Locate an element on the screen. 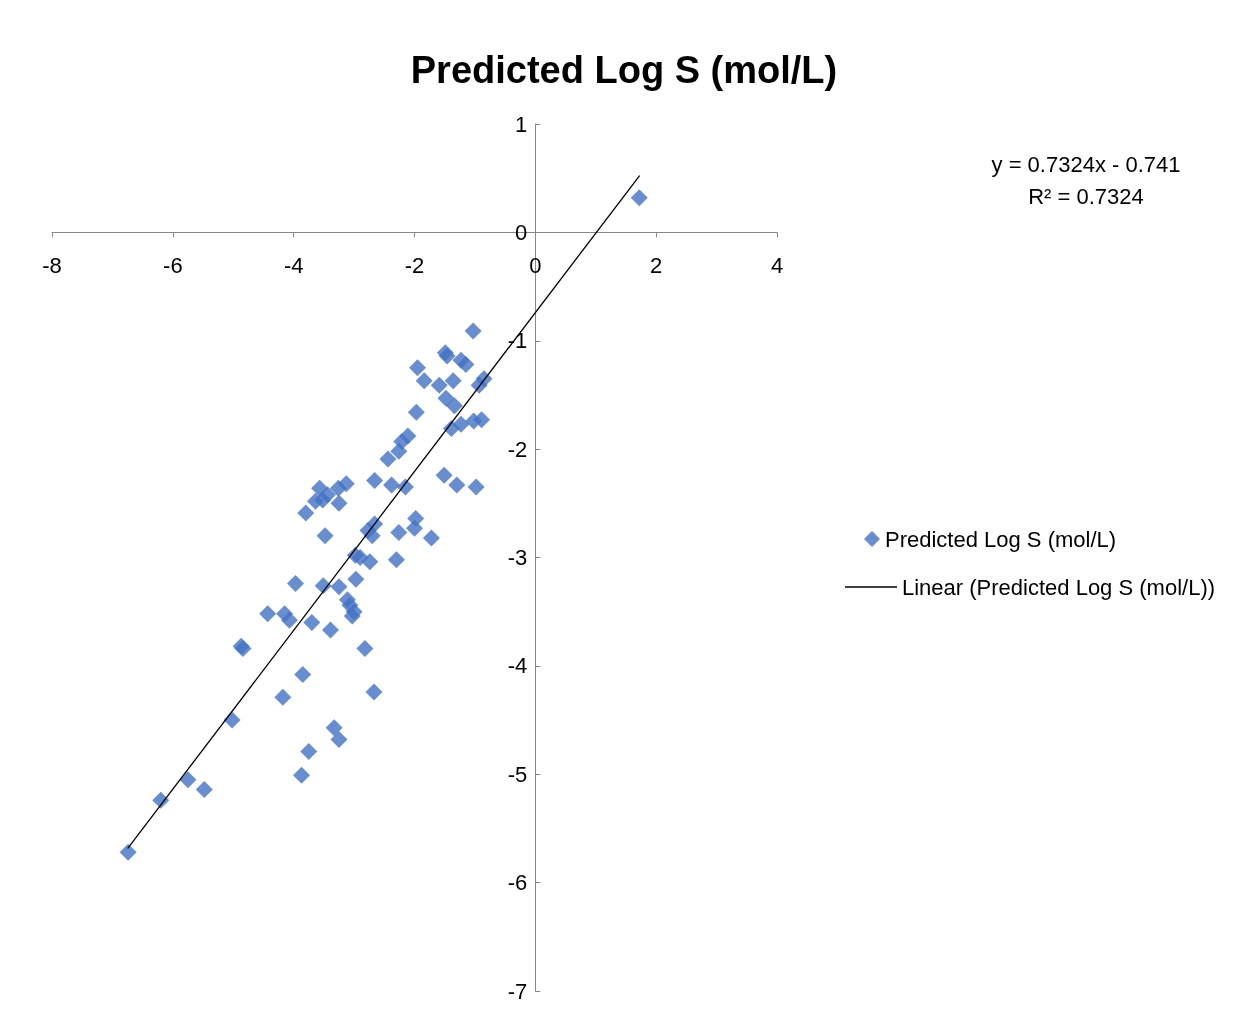 The width and height of the screenshot is (1248, 1015). y-tick-label: 1 is located at coordinates (521, 124).